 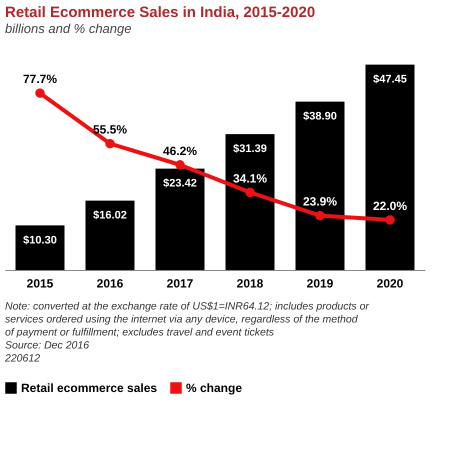 What do you see at coordinates (320, 283) in the screenshot?
I see `x-tick-label: 2019` at bounding box center [320, 283].